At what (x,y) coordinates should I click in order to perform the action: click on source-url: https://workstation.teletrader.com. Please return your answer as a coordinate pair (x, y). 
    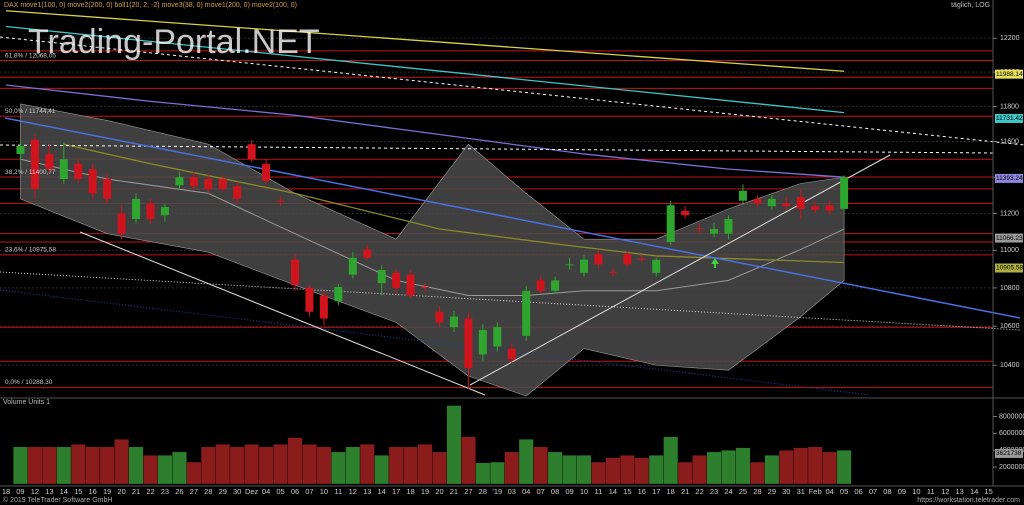
    Looking at the image, I should click on (968, 500).